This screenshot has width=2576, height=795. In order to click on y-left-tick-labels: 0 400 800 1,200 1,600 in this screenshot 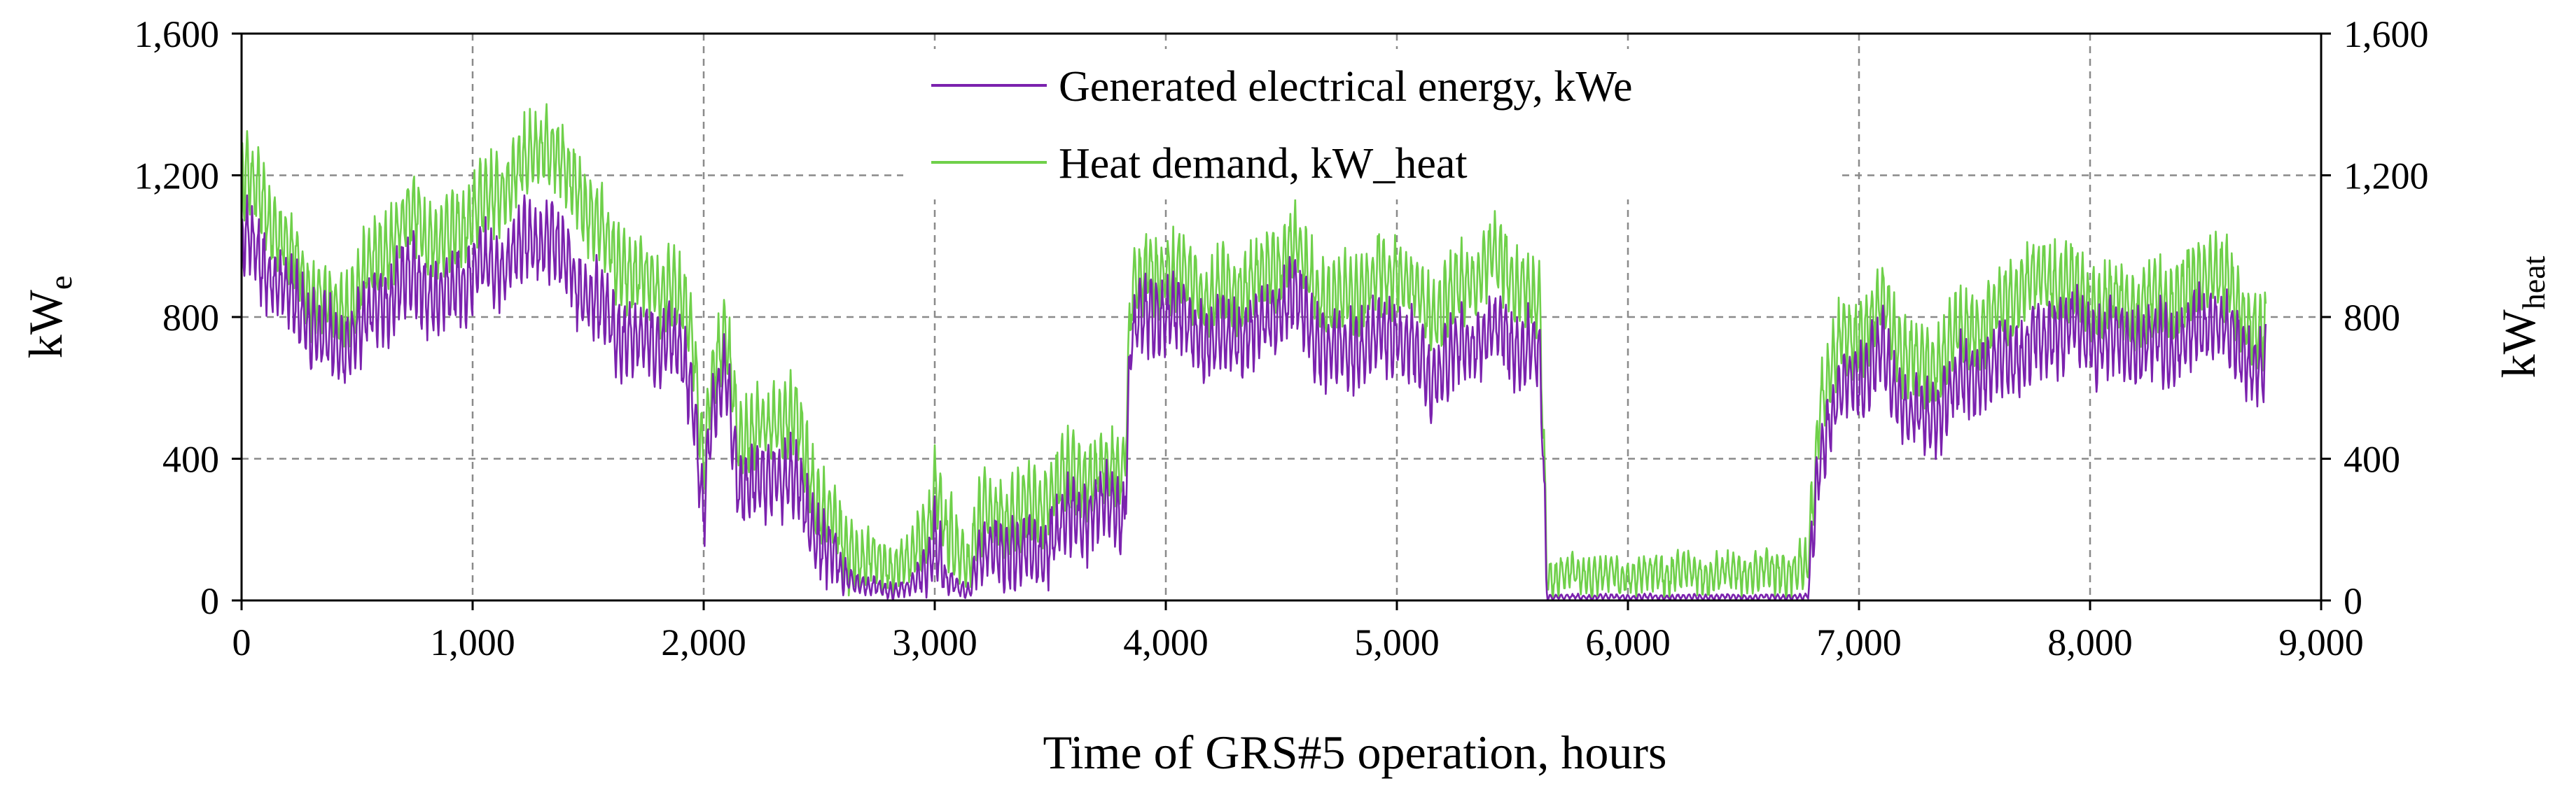, I will do `click(177, 317)`.